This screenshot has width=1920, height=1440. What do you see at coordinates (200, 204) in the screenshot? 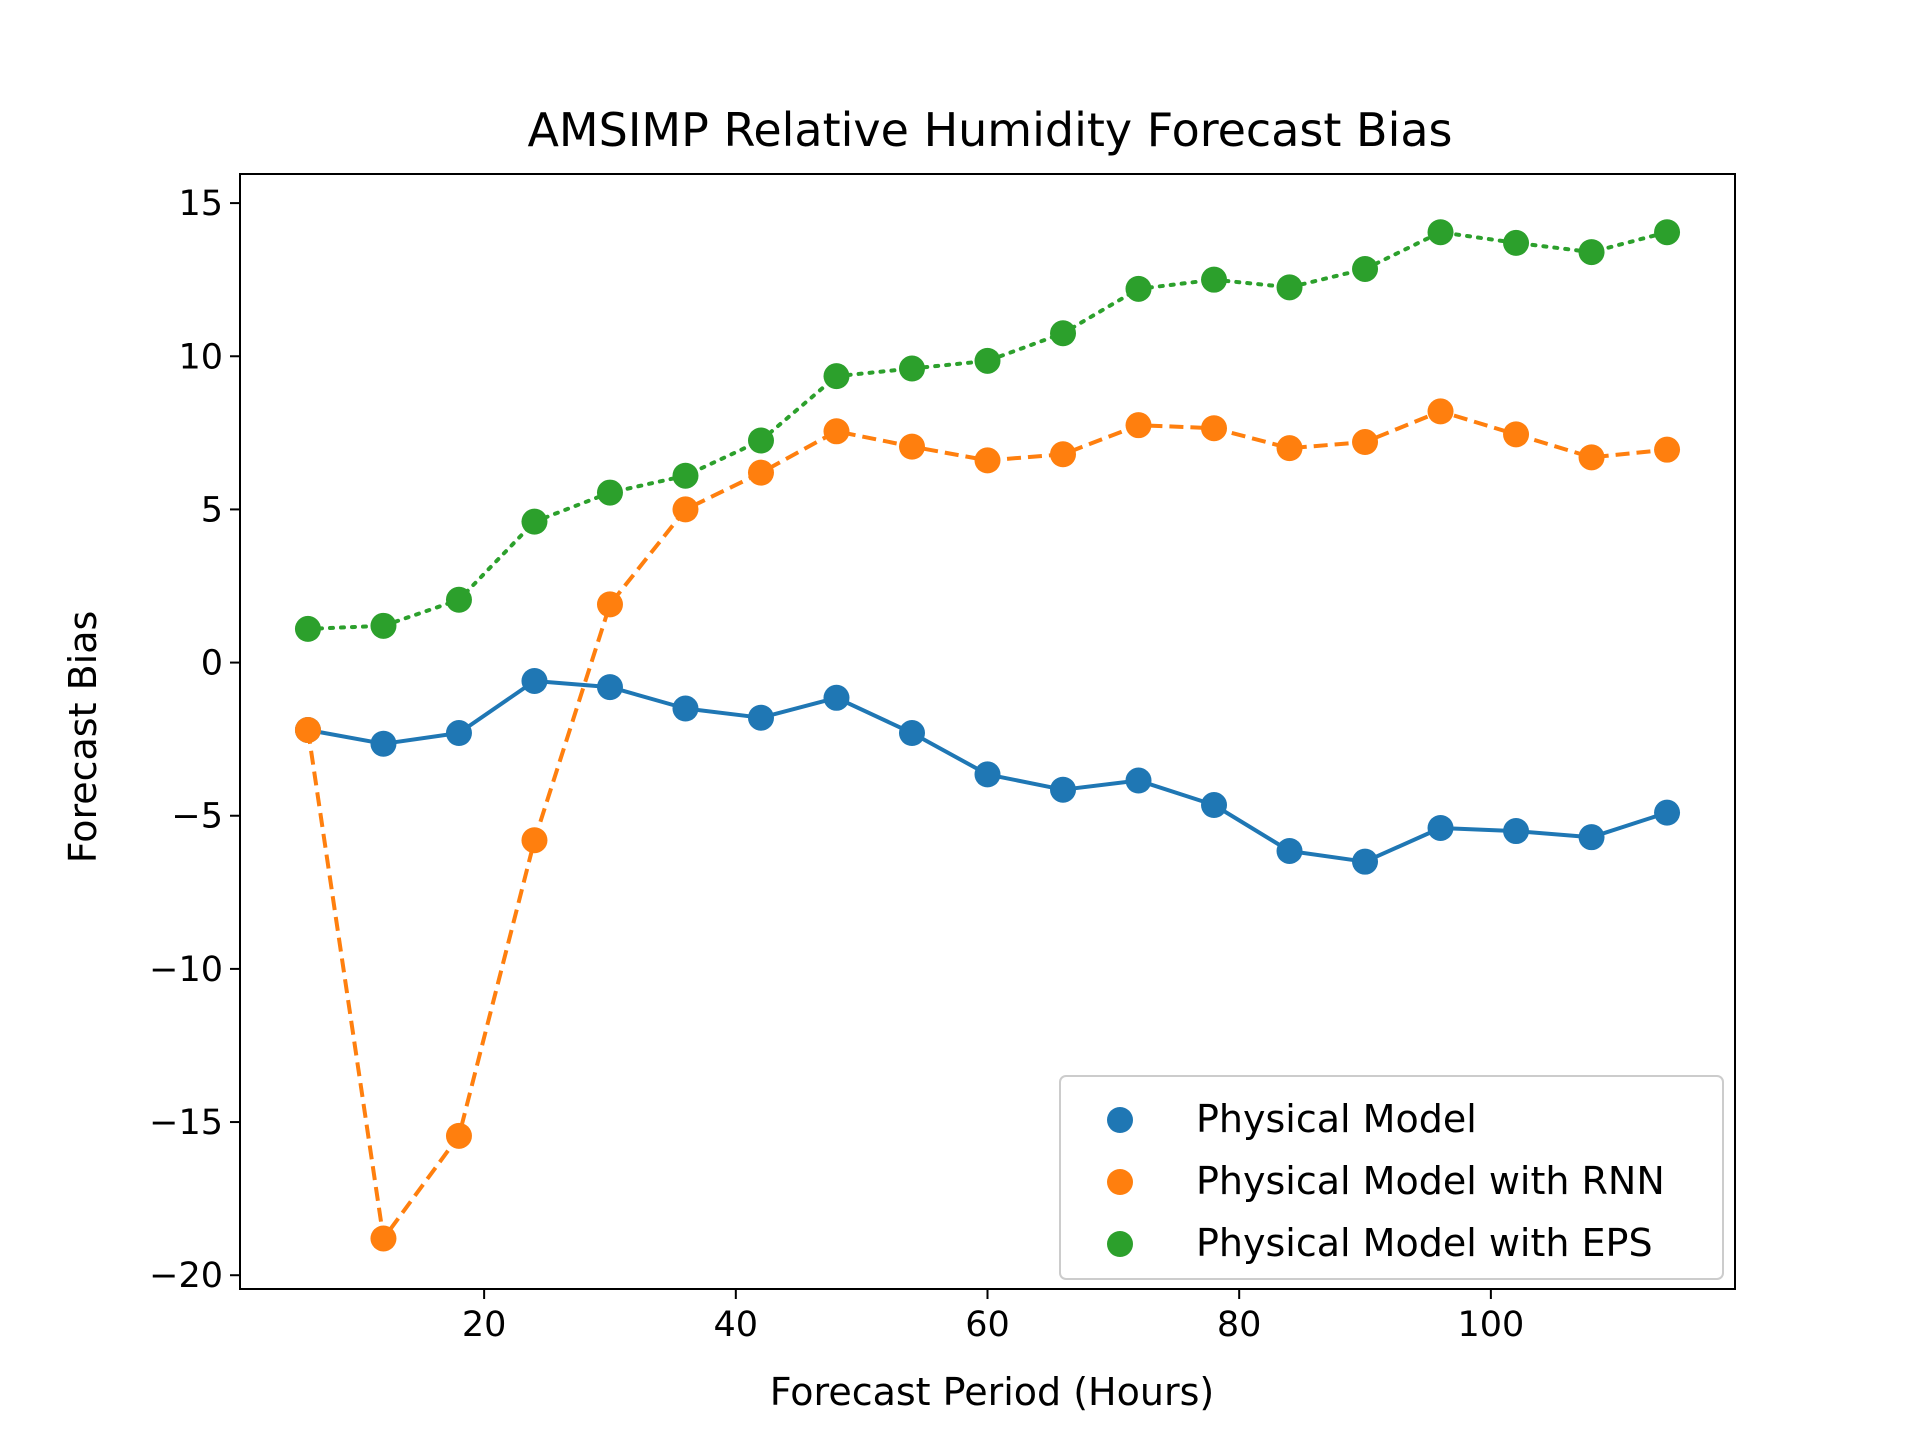
I see `y-tick-label: 15` at bounding box center [200, 204].